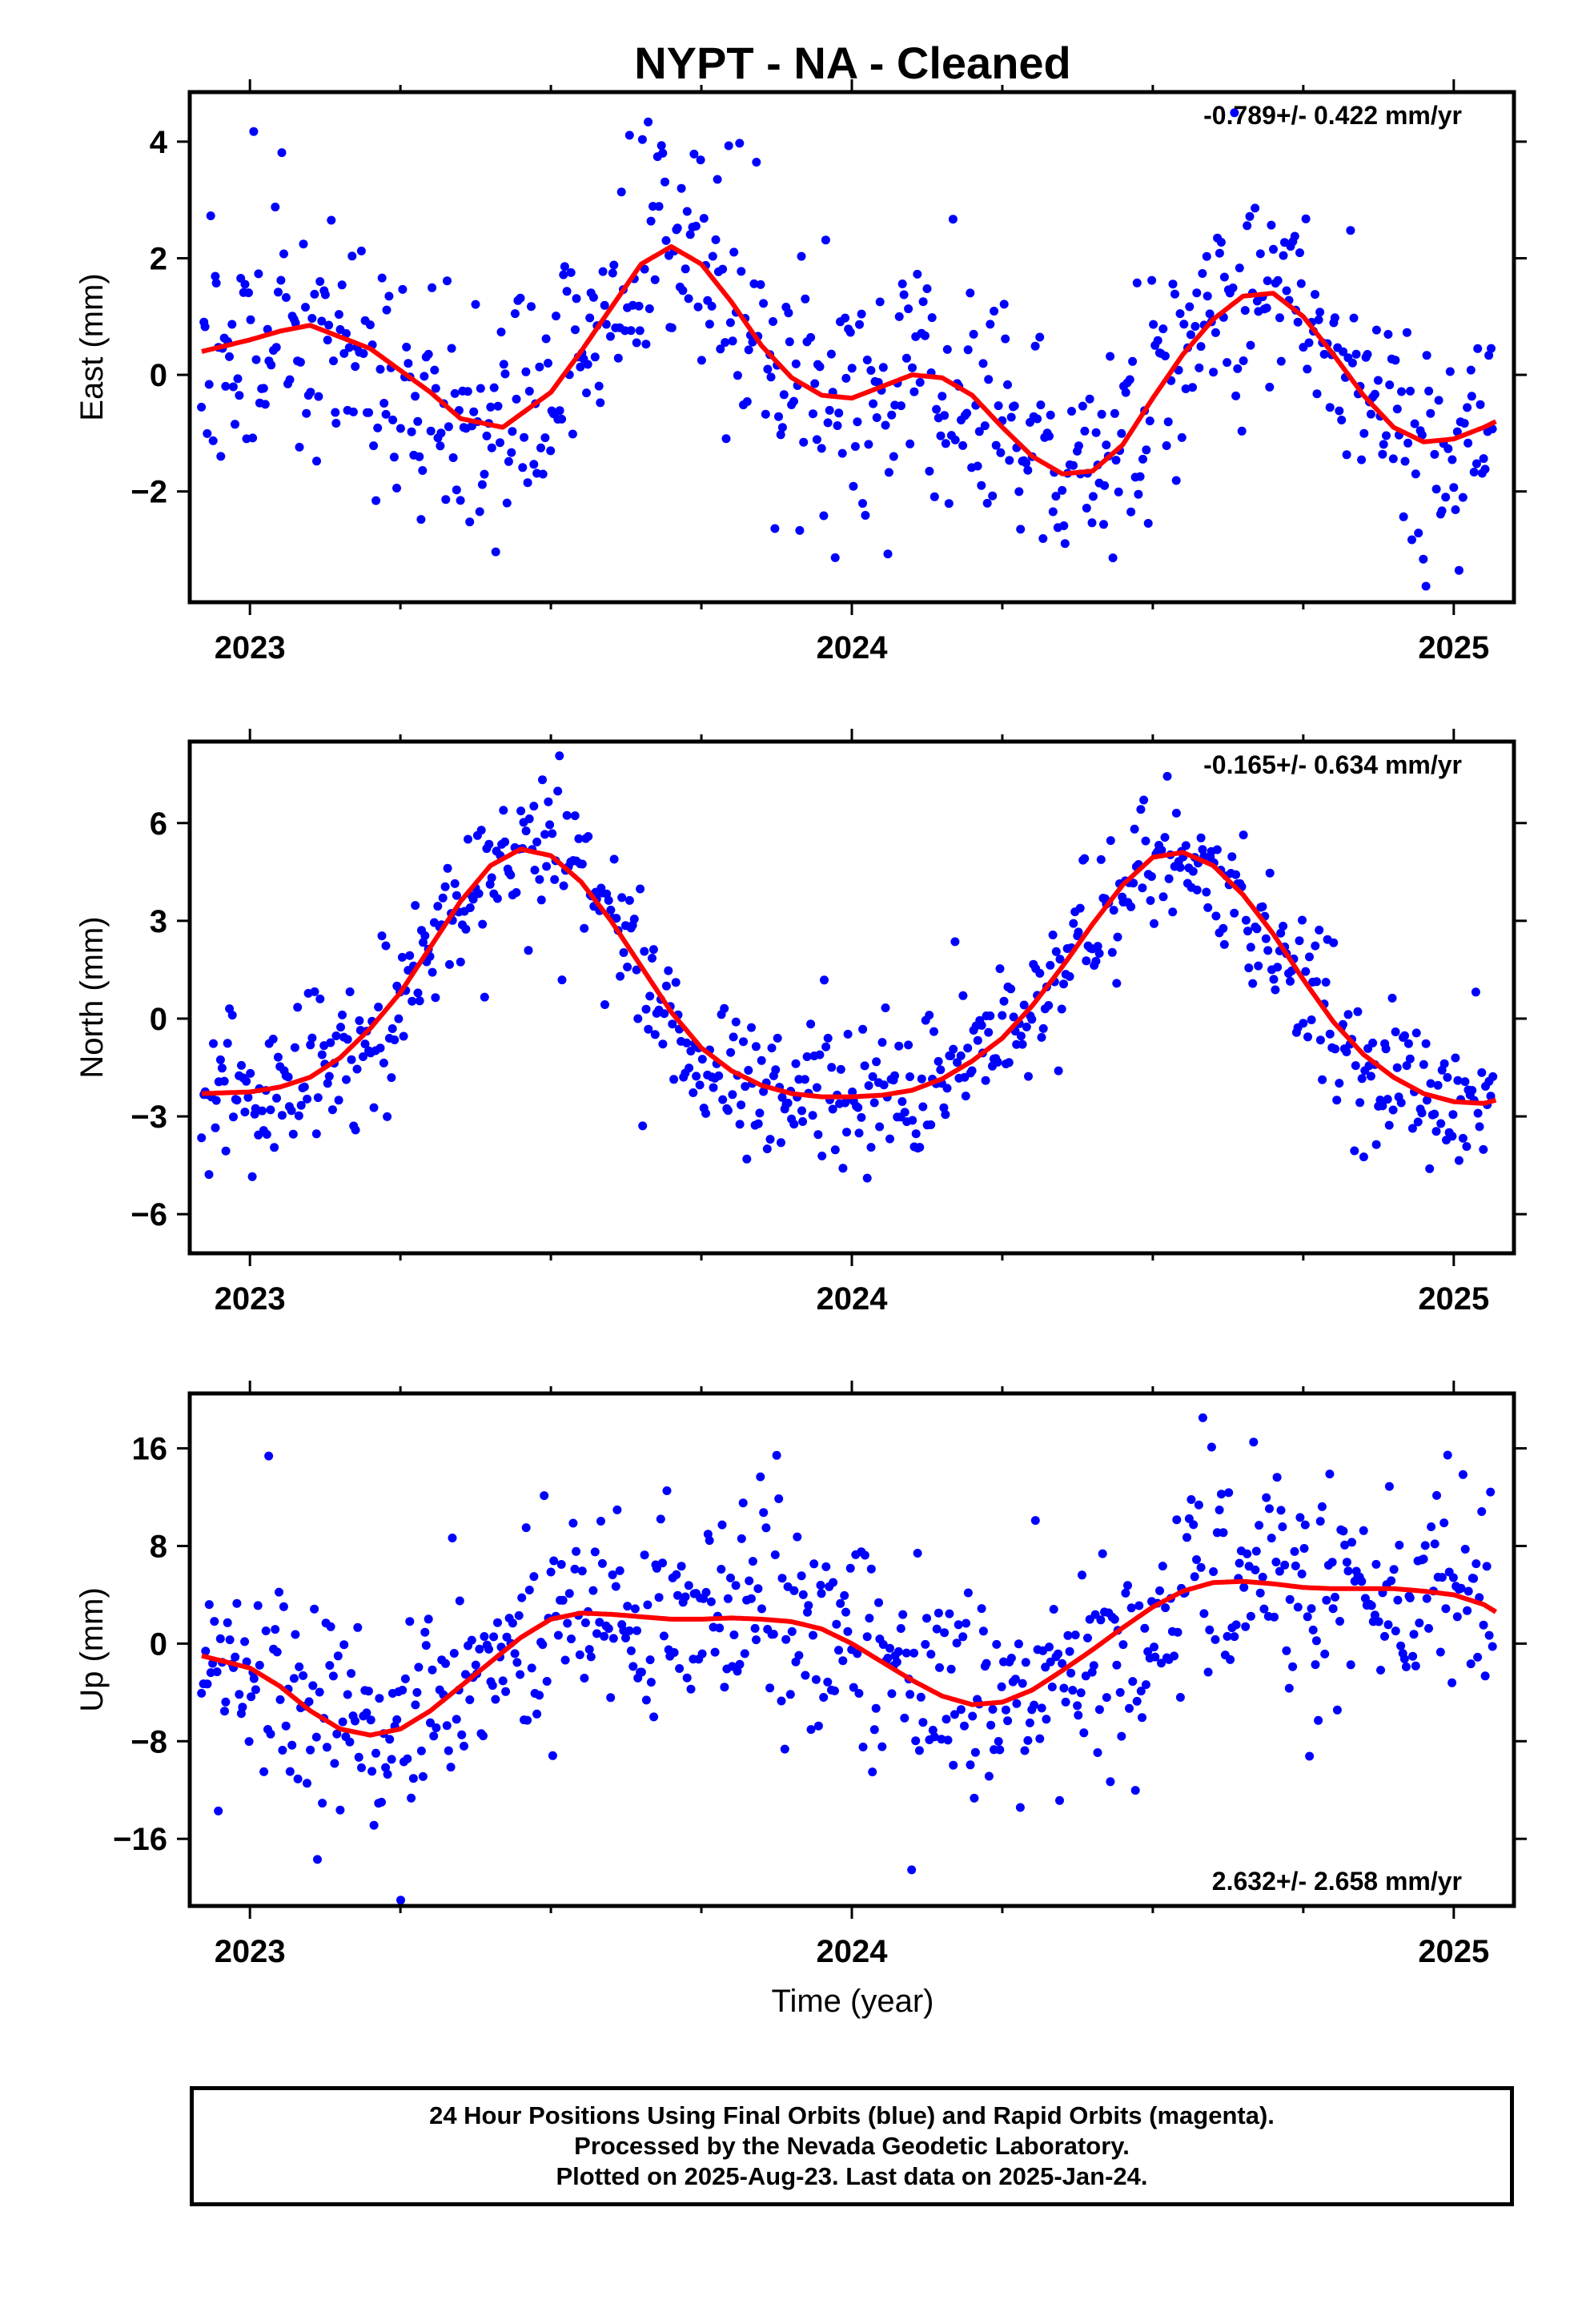 This screenshot has height=2324, width=1582. I want to click on y-axis-label: North (mm), so click(92, 997).